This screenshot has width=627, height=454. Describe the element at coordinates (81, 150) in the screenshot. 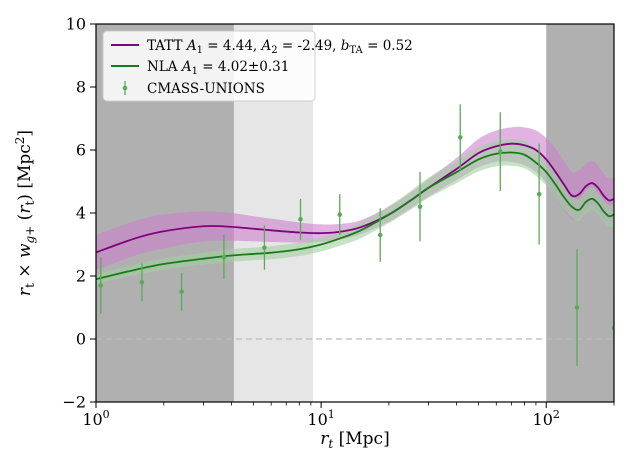

I see `y-tick-label: 6` at that location.